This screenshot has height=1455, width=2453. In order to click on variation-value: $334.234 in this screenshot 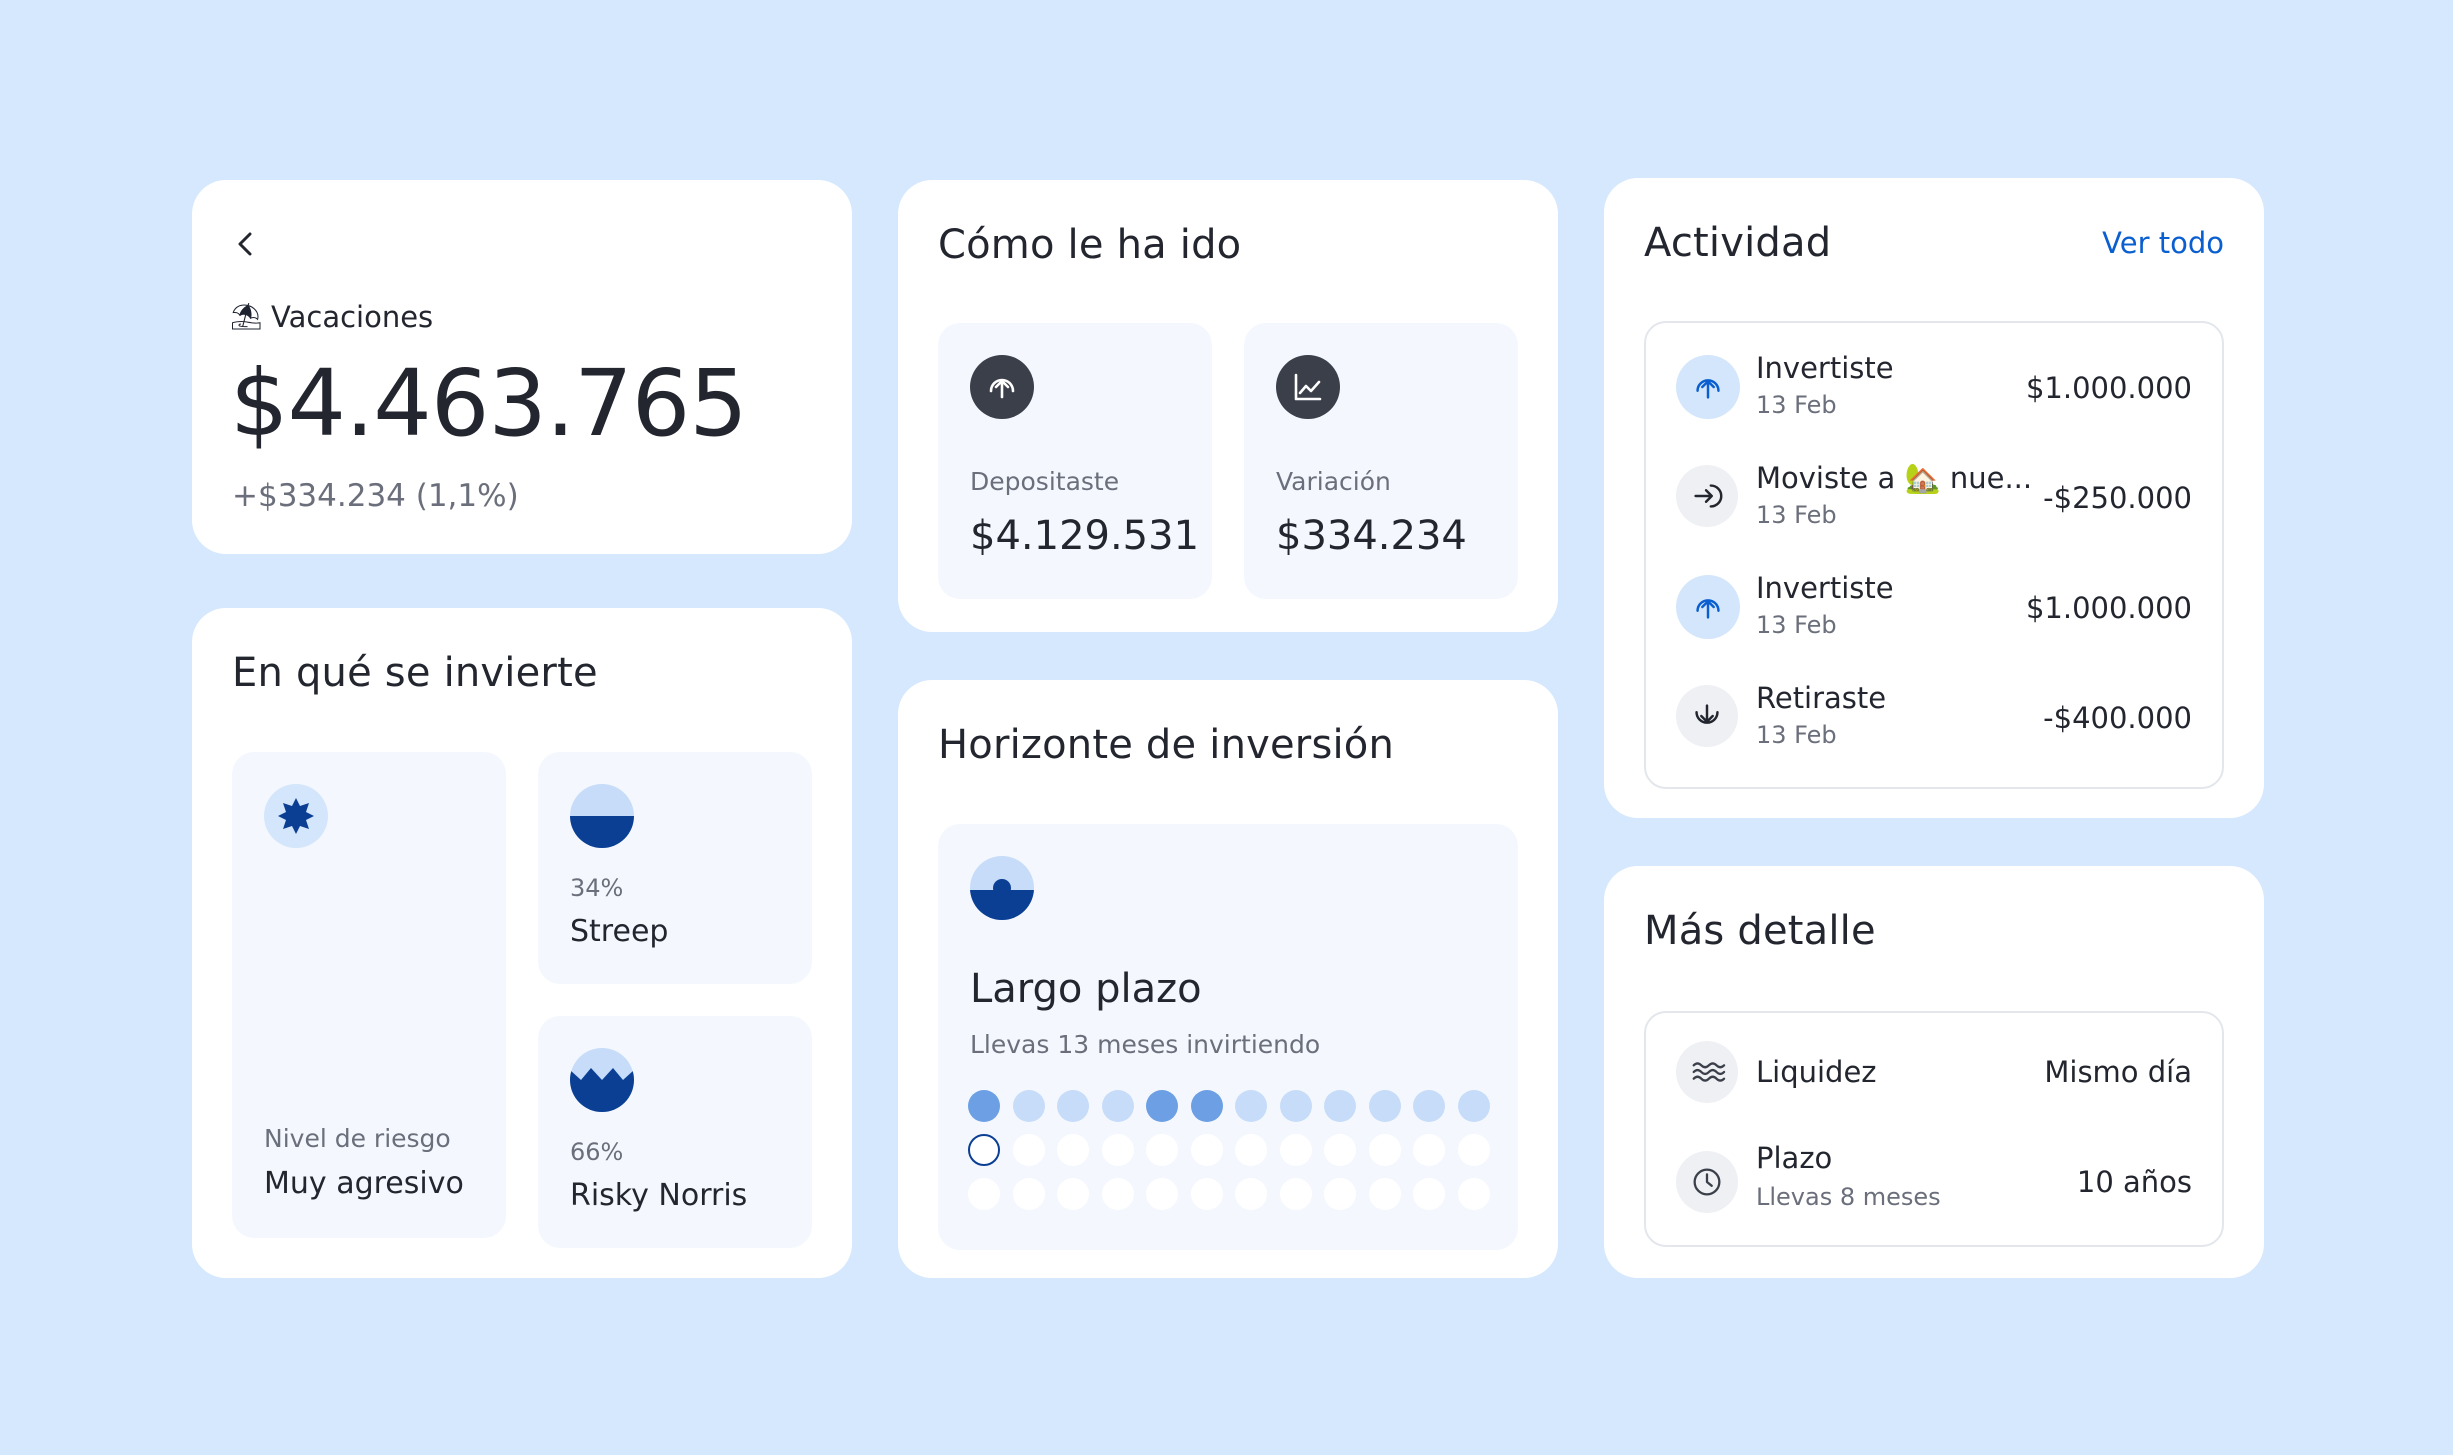, I will do `click(1371, 536)`.